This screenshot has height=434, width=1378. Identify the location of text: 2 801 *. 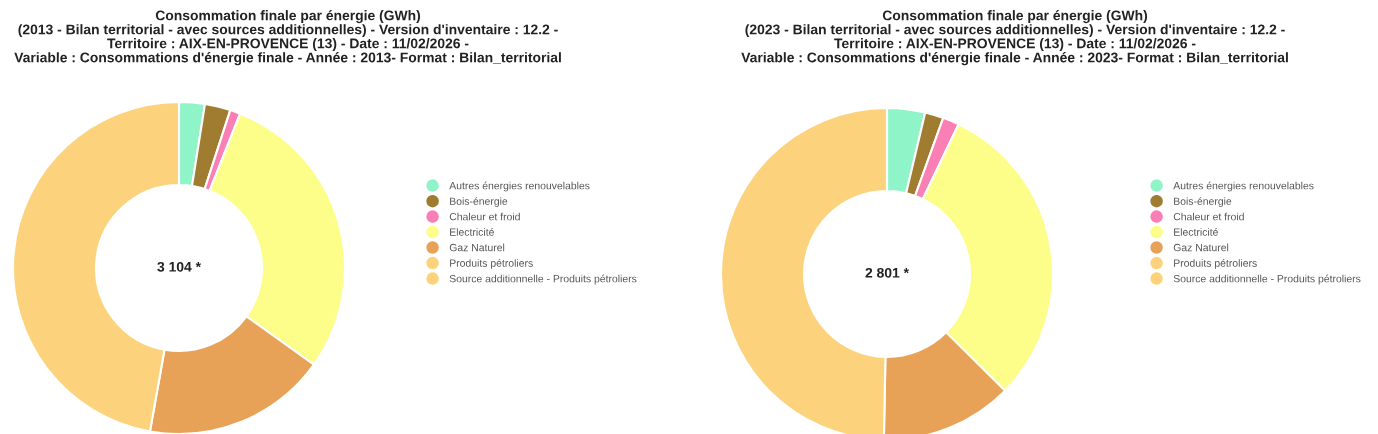
(887, 272).